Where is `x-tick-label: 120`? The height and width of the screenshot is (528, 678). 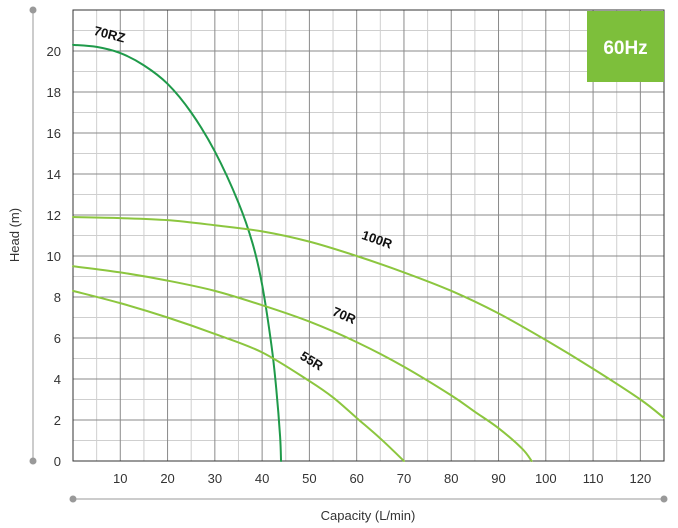
x-tick-label: 120 is located at coordinates (641, 478).